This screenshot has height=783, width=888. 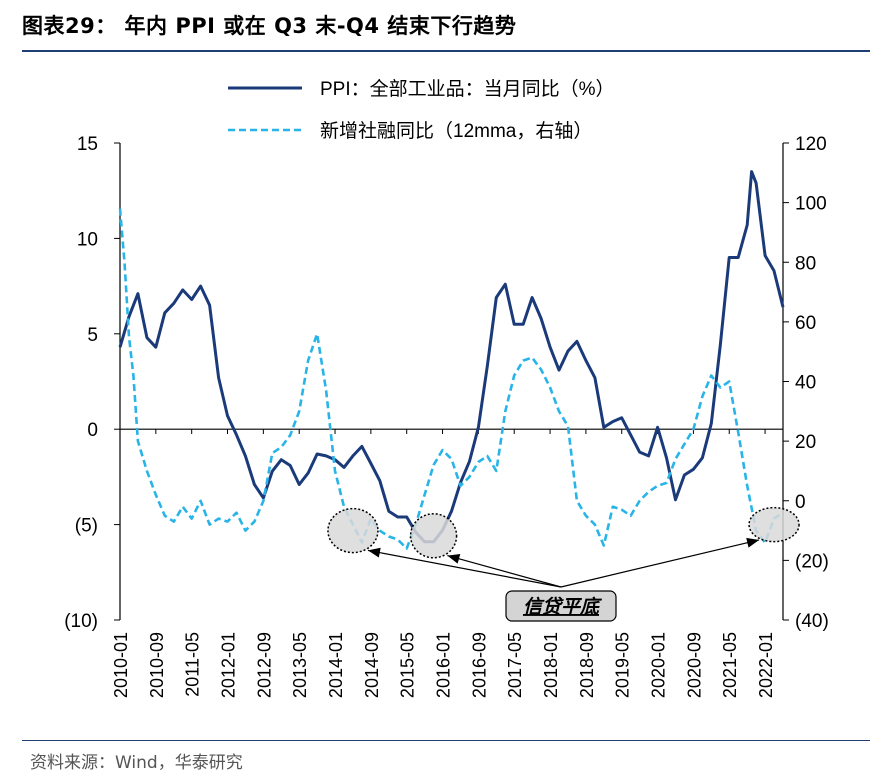 I want to click on annotation-box, so click(x=561, y=606).